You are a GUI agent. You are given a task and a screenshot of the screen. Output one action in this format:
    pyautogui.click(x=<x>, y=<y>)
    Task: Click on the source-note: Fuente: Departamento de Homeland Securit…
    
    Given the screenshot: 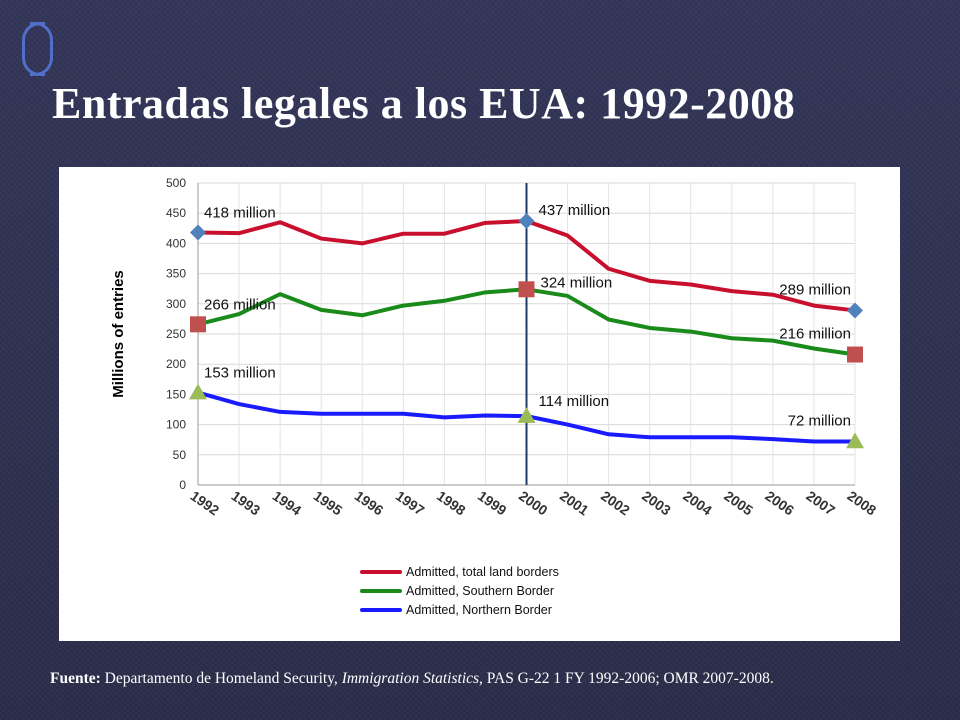 What is the action you would take?
    pyautogui.click(x=480, y=678)
    